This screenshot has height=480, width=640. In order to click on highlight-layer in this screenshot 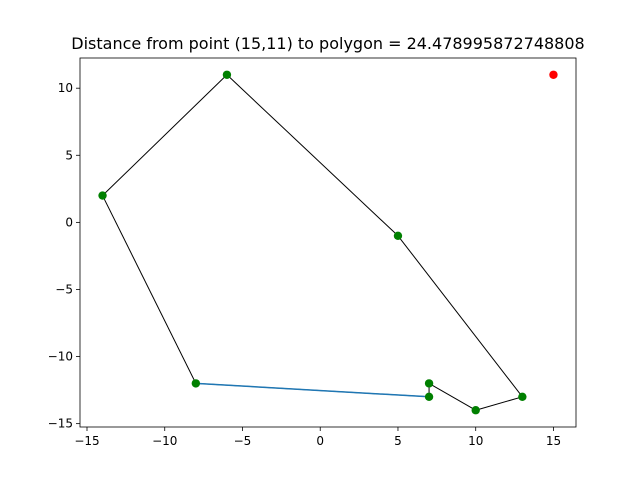, I will do `click(312, 390)`.